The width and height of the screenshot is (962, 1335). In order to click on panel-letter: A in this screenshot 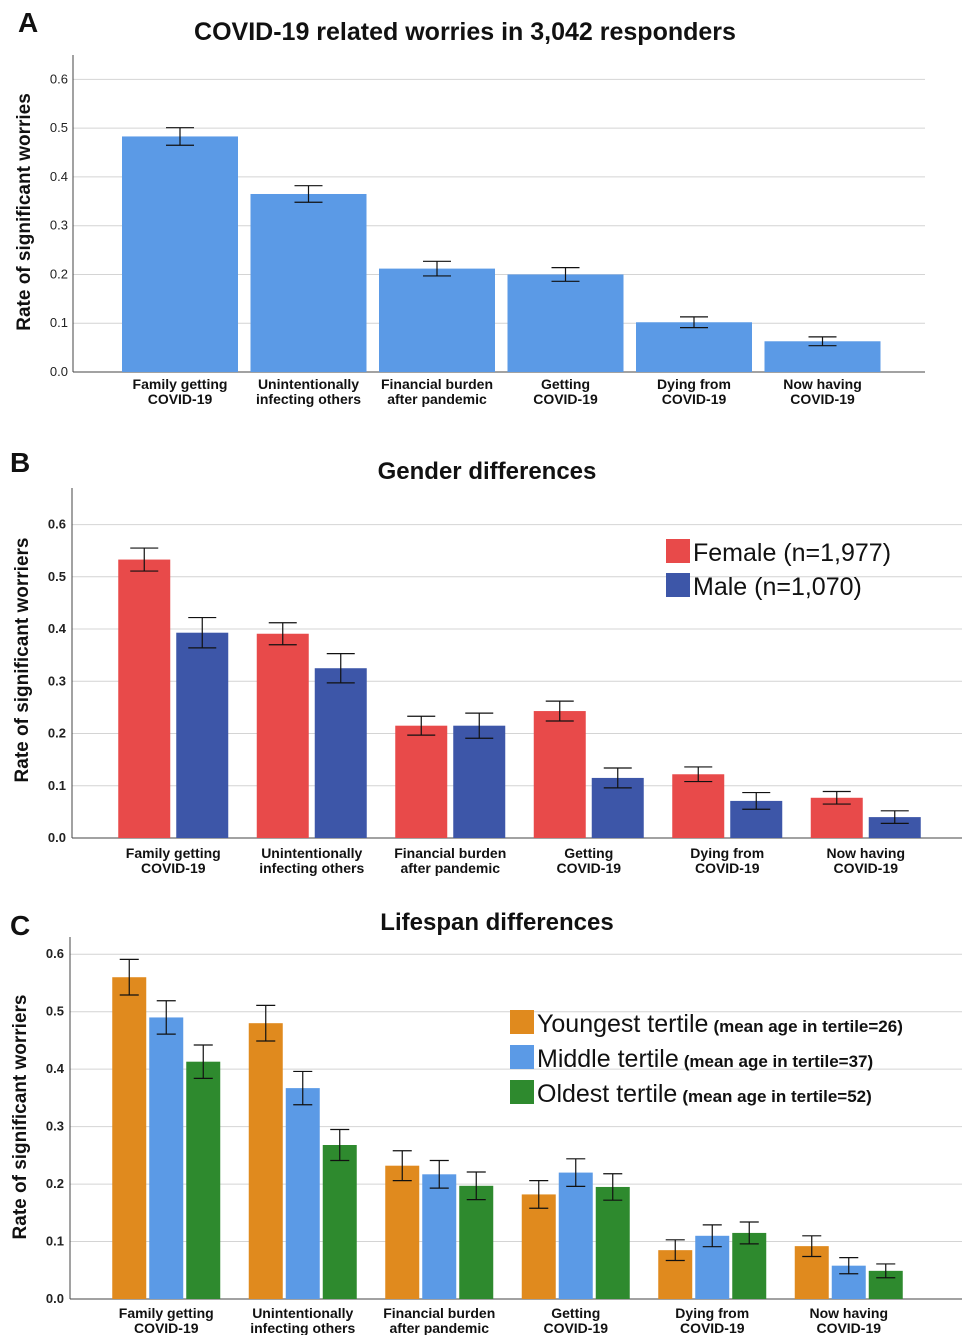, I will do `click(28, 22)`.